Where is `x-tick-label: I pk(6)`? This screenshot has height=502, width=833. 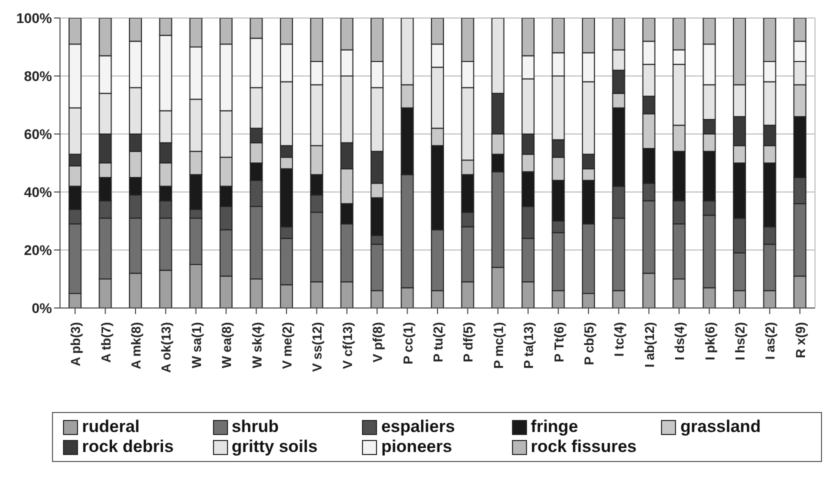 x-tick-label: I pk(6) is located at coordinates (710, 341).